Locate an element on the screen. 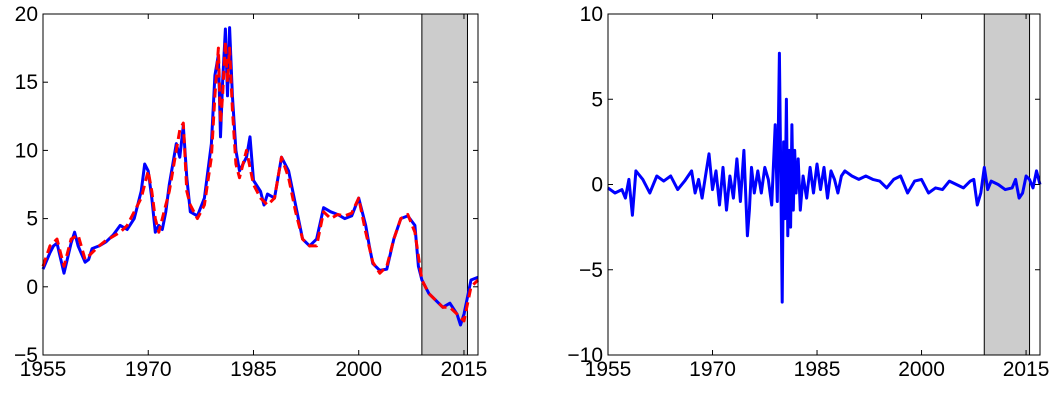  right-shaded-region is located at coordinates (1007, 184).